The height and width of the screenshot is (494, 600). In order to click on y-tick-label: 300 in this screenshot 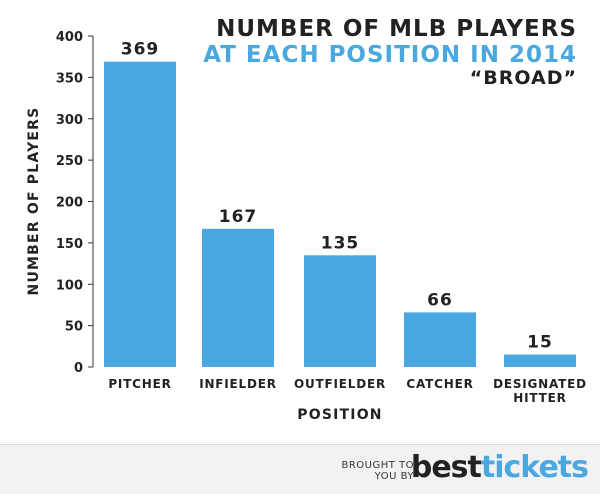, I will do `click(69, 120)`.